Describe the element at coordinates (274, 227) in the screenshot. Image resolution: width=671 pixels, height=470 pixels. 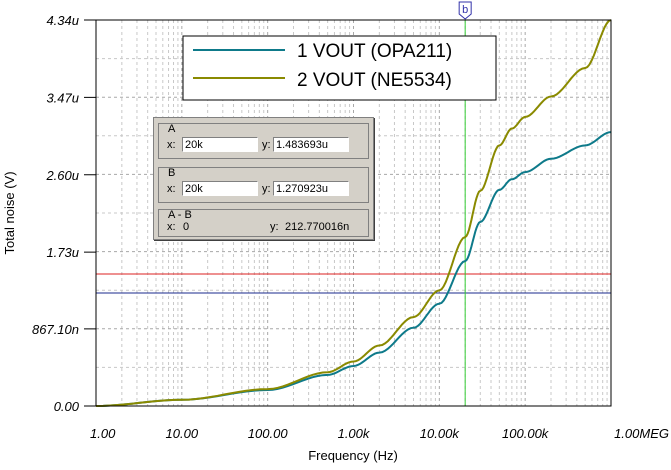
I see `diff-y-label: y:` at that location.